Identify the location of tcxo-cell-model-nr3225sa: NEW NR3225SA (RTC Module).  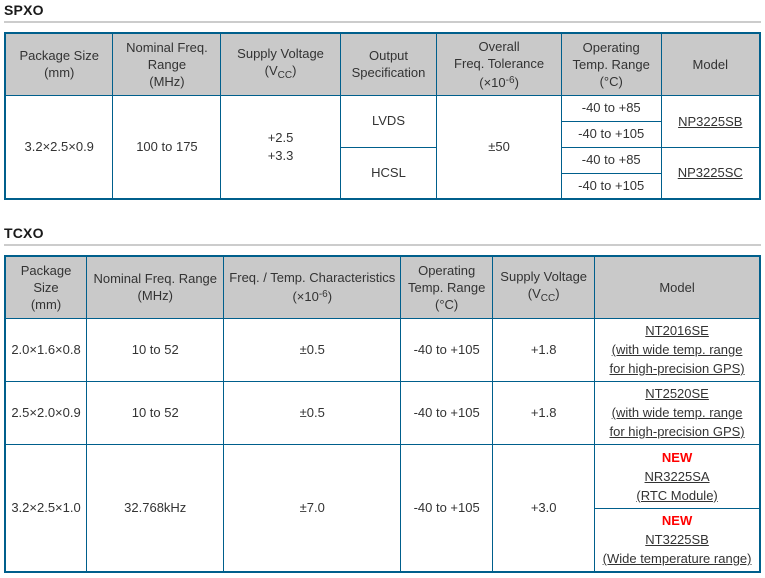
(677, 476).